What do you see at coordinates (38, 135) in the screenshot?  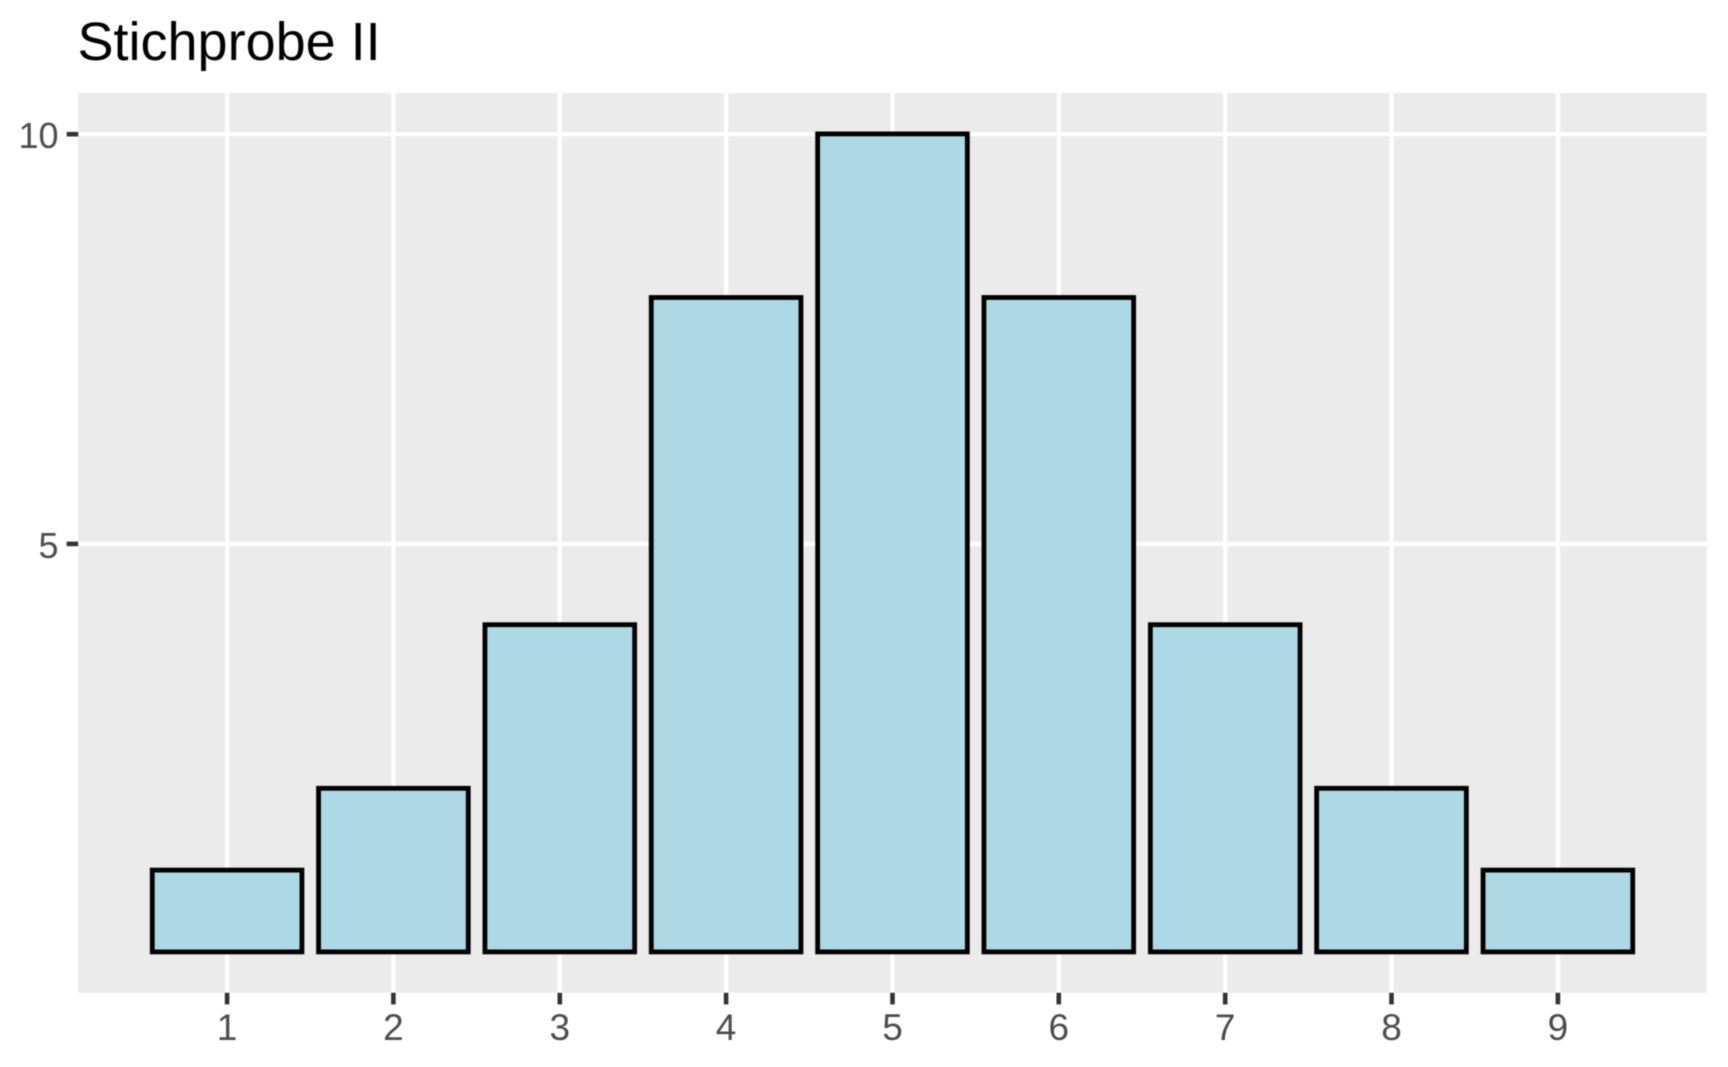 I see `svg-text: 10` at bounding box center [38, 135].